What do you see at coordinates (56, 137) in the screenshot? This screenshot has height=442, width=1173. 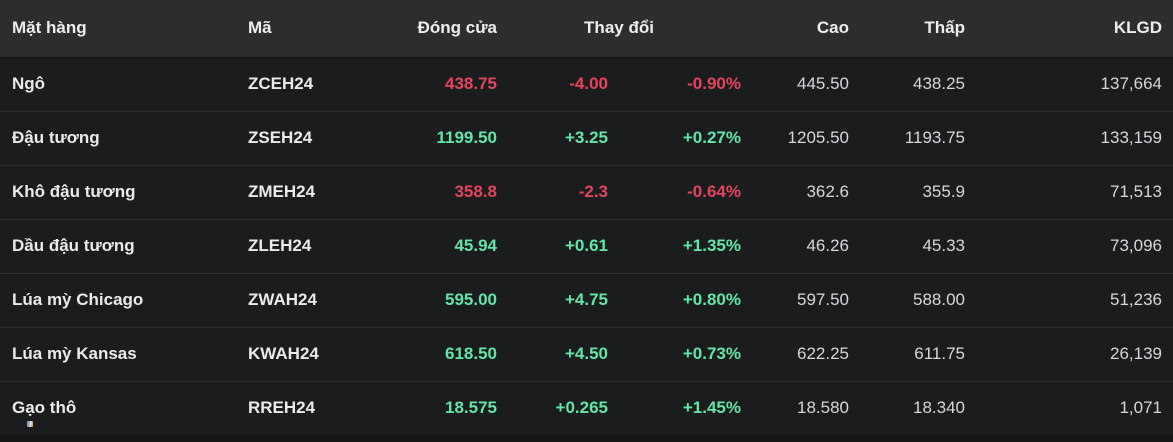 I see `commodity-name: Đậu tương` at bounding box center [56, 137].